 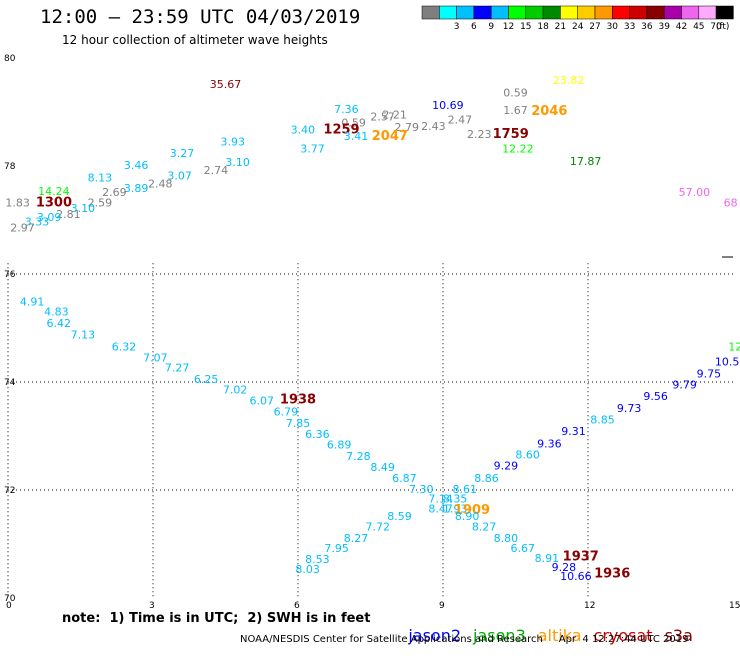 I want to click on page-title: 12:00 — 23:59 UTC 04/03/2019, so click(x=200, y=17).